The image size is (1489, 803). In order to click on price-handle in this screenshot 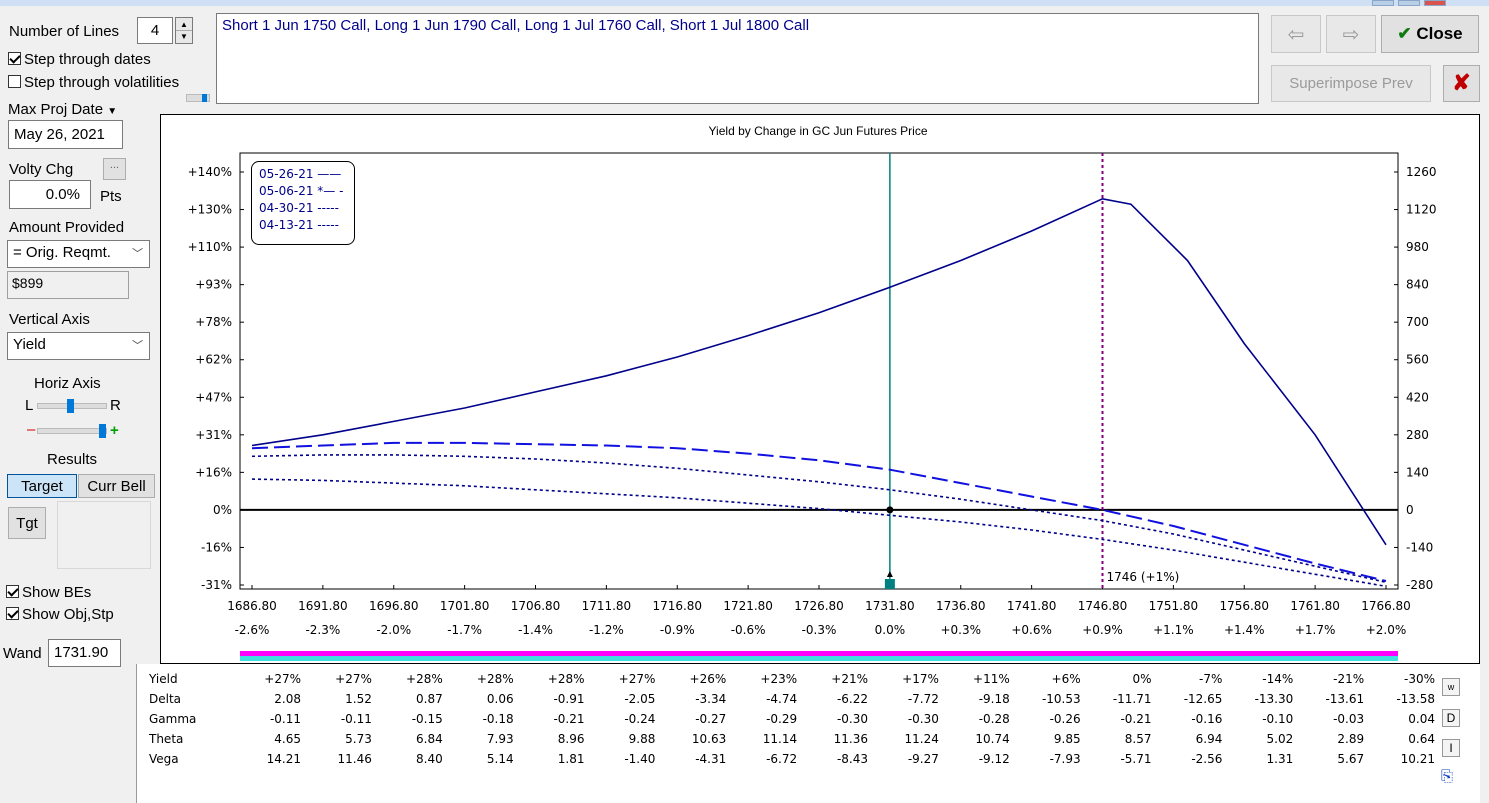, I will do `click(889, 584)`.